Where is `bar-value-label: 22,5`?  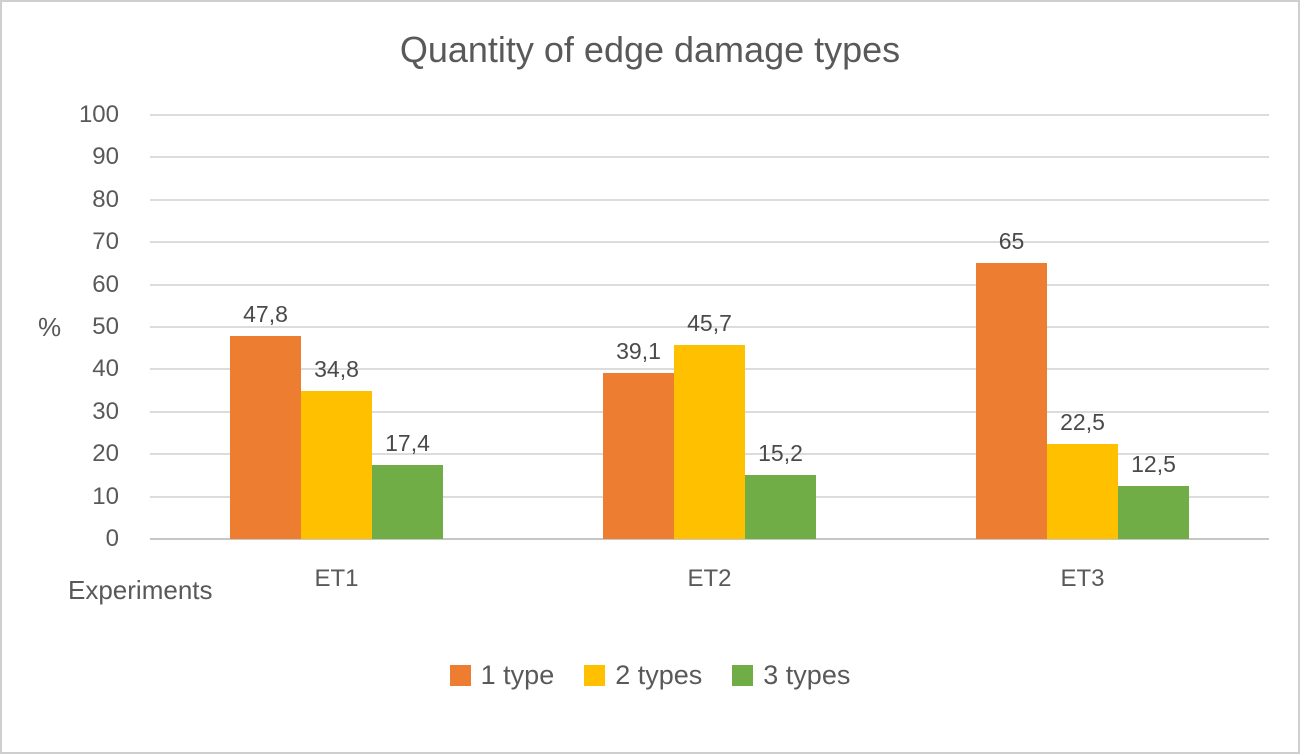
bar-value-label: 22,5 is located at coordinates (1082, 421).